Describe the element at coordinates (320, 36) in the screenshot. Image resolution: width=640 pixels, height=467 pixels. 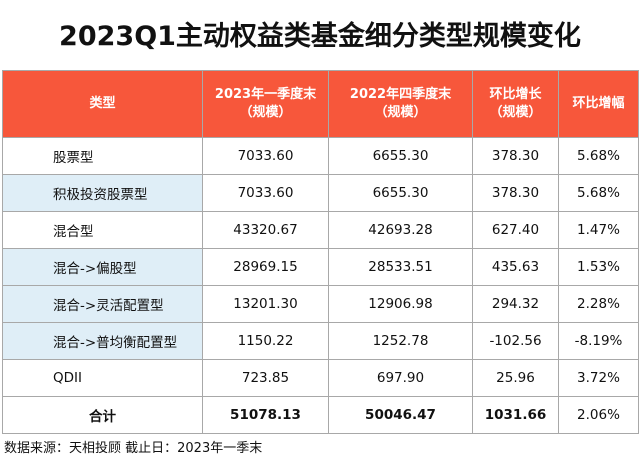
I see `page-title: 2023Q1主动权益类基金细分类型规模变化` at that location.